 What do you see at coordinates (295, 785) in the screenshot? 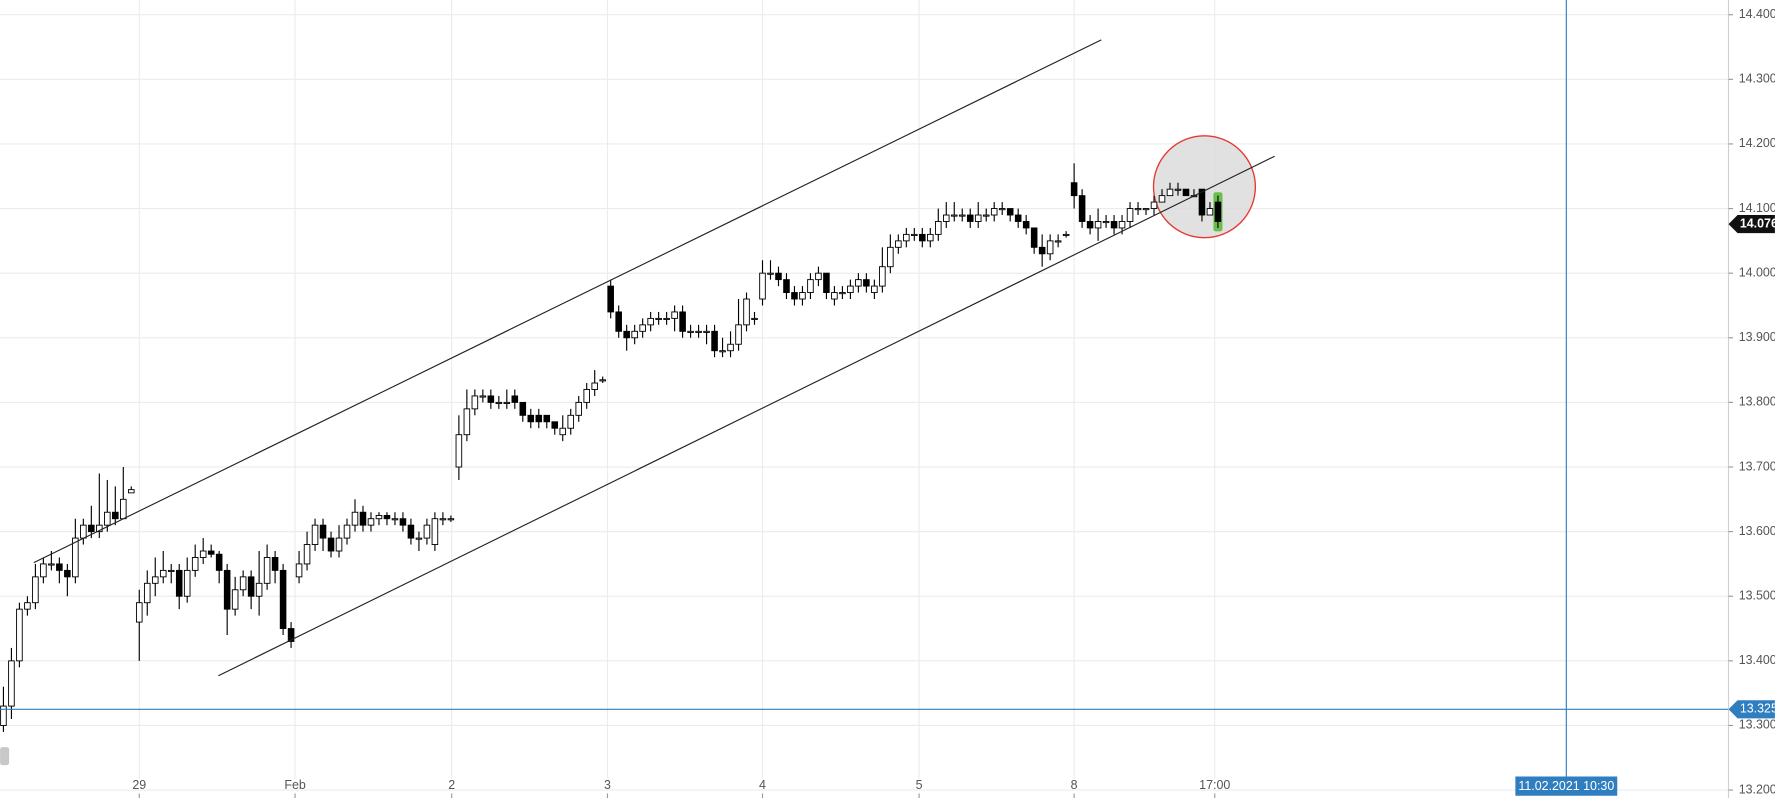
I see `x-tick-label: Feb` at bounding box center [295, 785].